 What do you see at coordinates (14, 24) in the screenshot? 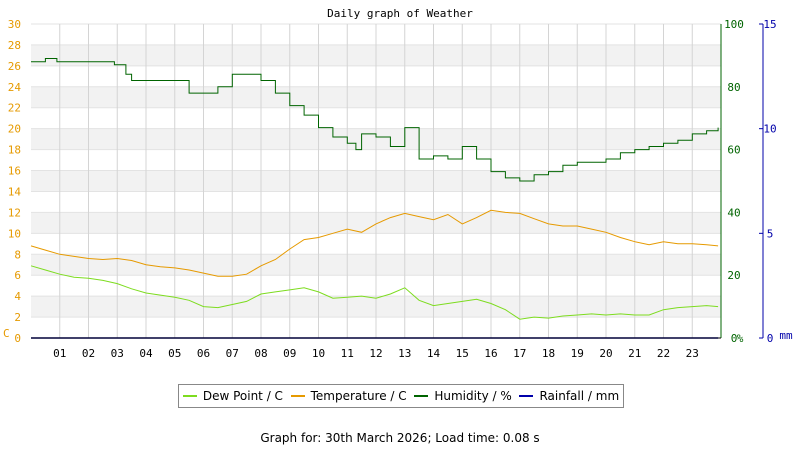
I see `left-tick-label: 30` at bounding box center [14, 24].